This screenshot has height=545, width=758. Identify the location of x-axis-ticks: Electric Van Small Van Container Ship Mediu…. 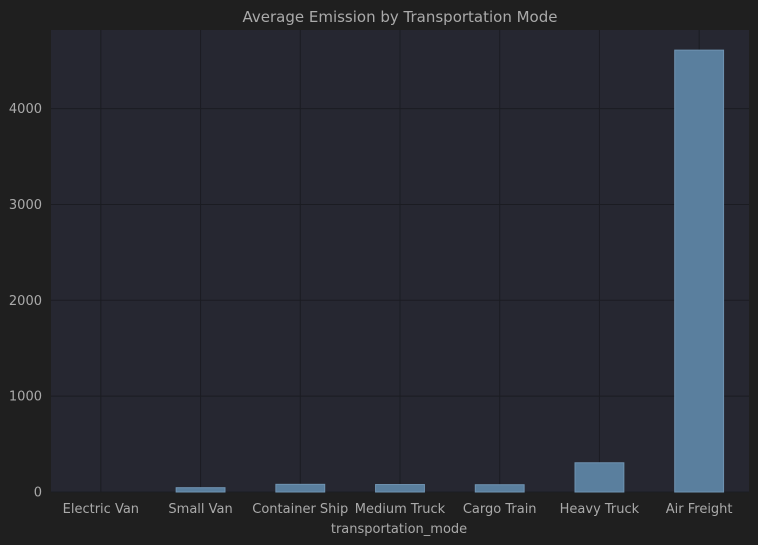
(398, 509).